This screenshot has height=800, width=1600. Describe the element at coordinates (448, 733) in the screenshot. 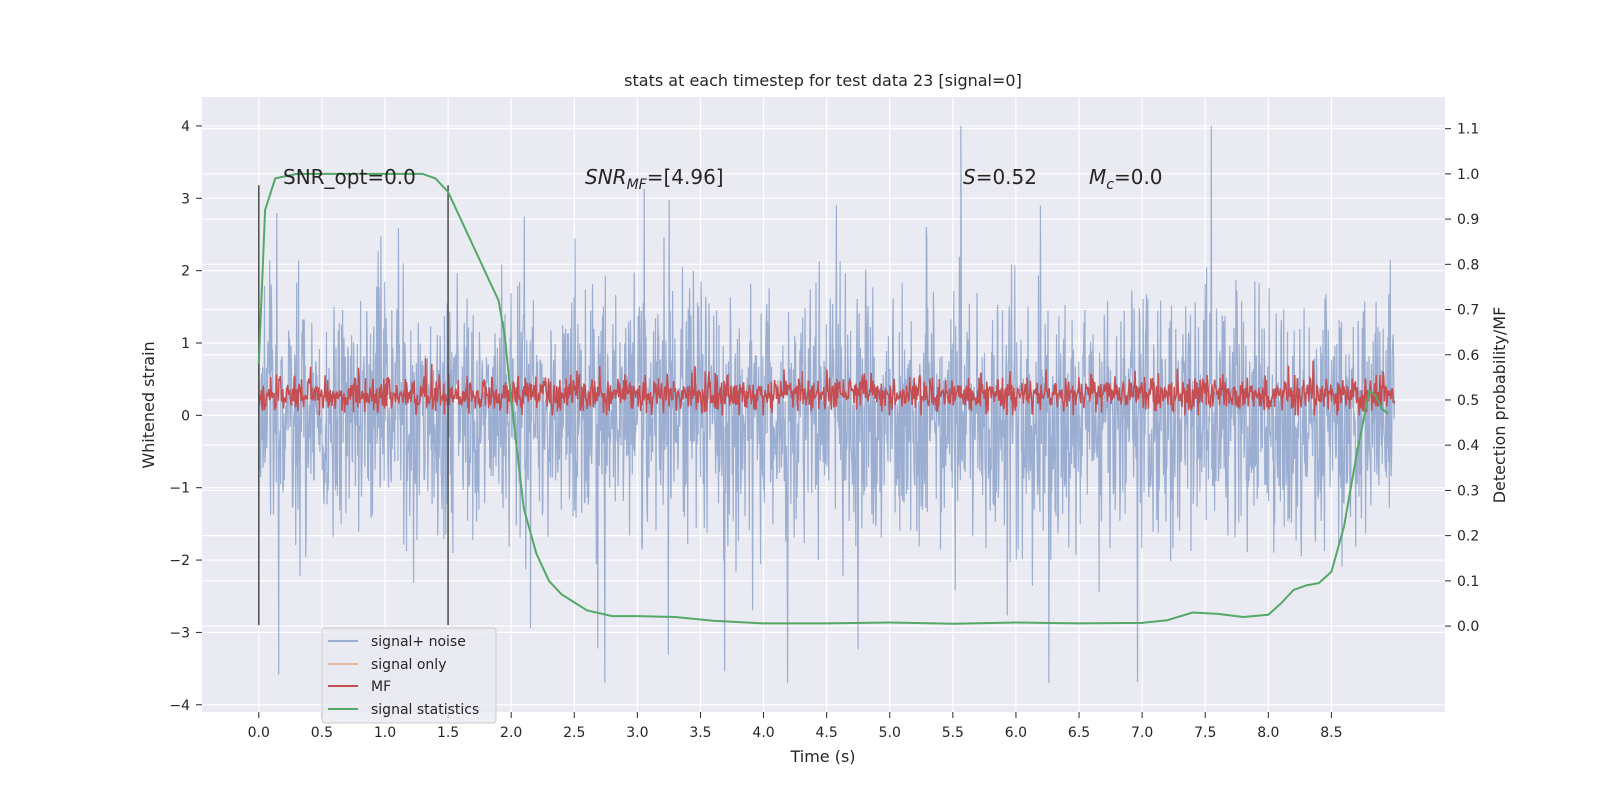

I see `x-tick-label: 1.5` at that location.